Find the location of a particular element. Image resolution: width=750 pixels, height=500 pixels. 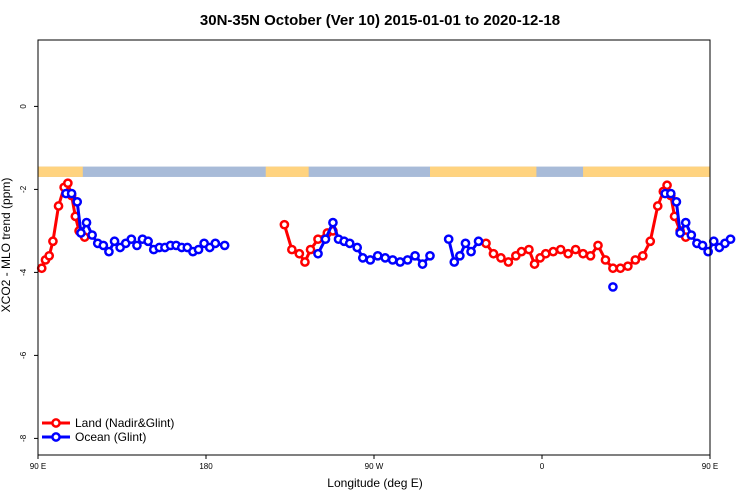

y-axis: 0 -2 -4 -6 -8 is located at coordinates (28, 273).